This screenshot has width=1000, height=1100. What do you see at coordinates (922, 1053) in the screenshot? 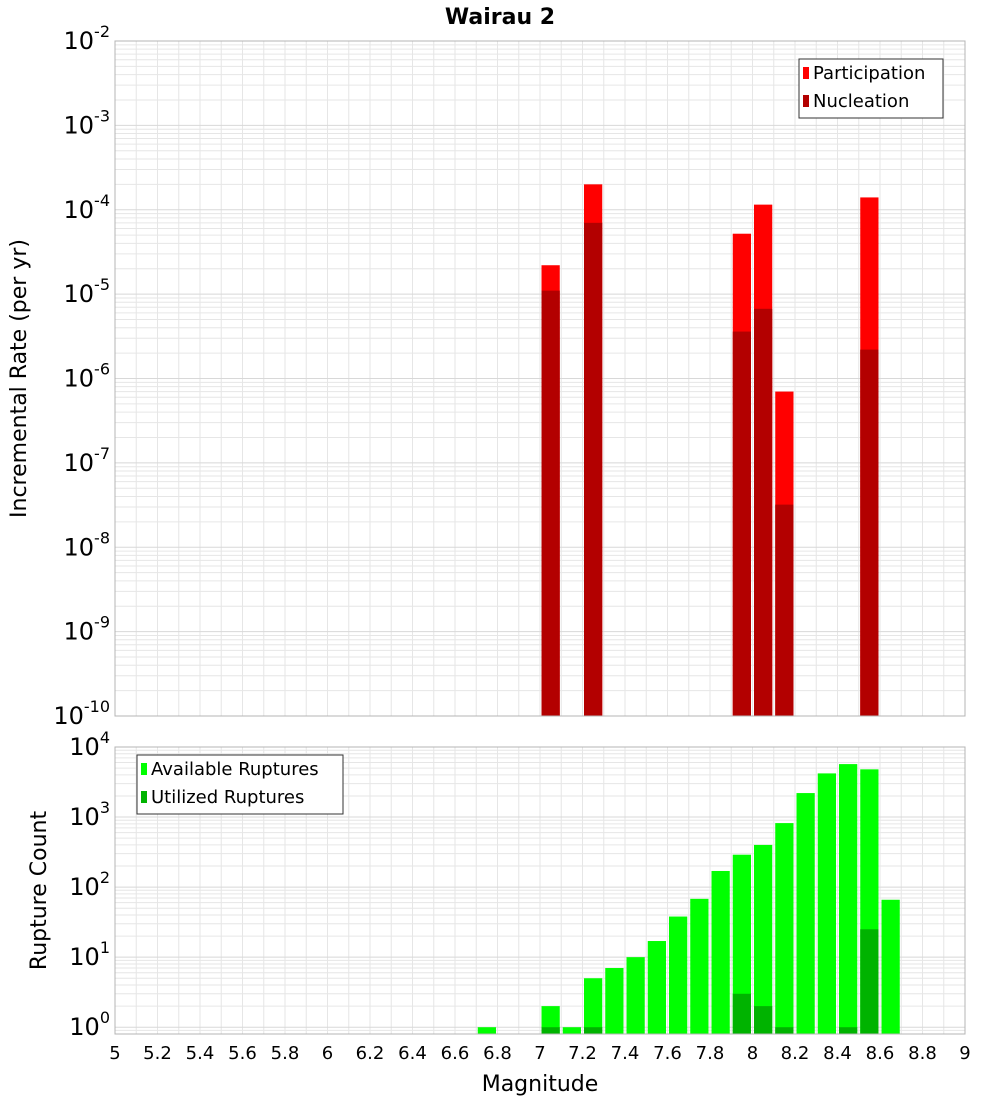
I see `x-tick-label: 8.8` at bounding box center [922, 1053].